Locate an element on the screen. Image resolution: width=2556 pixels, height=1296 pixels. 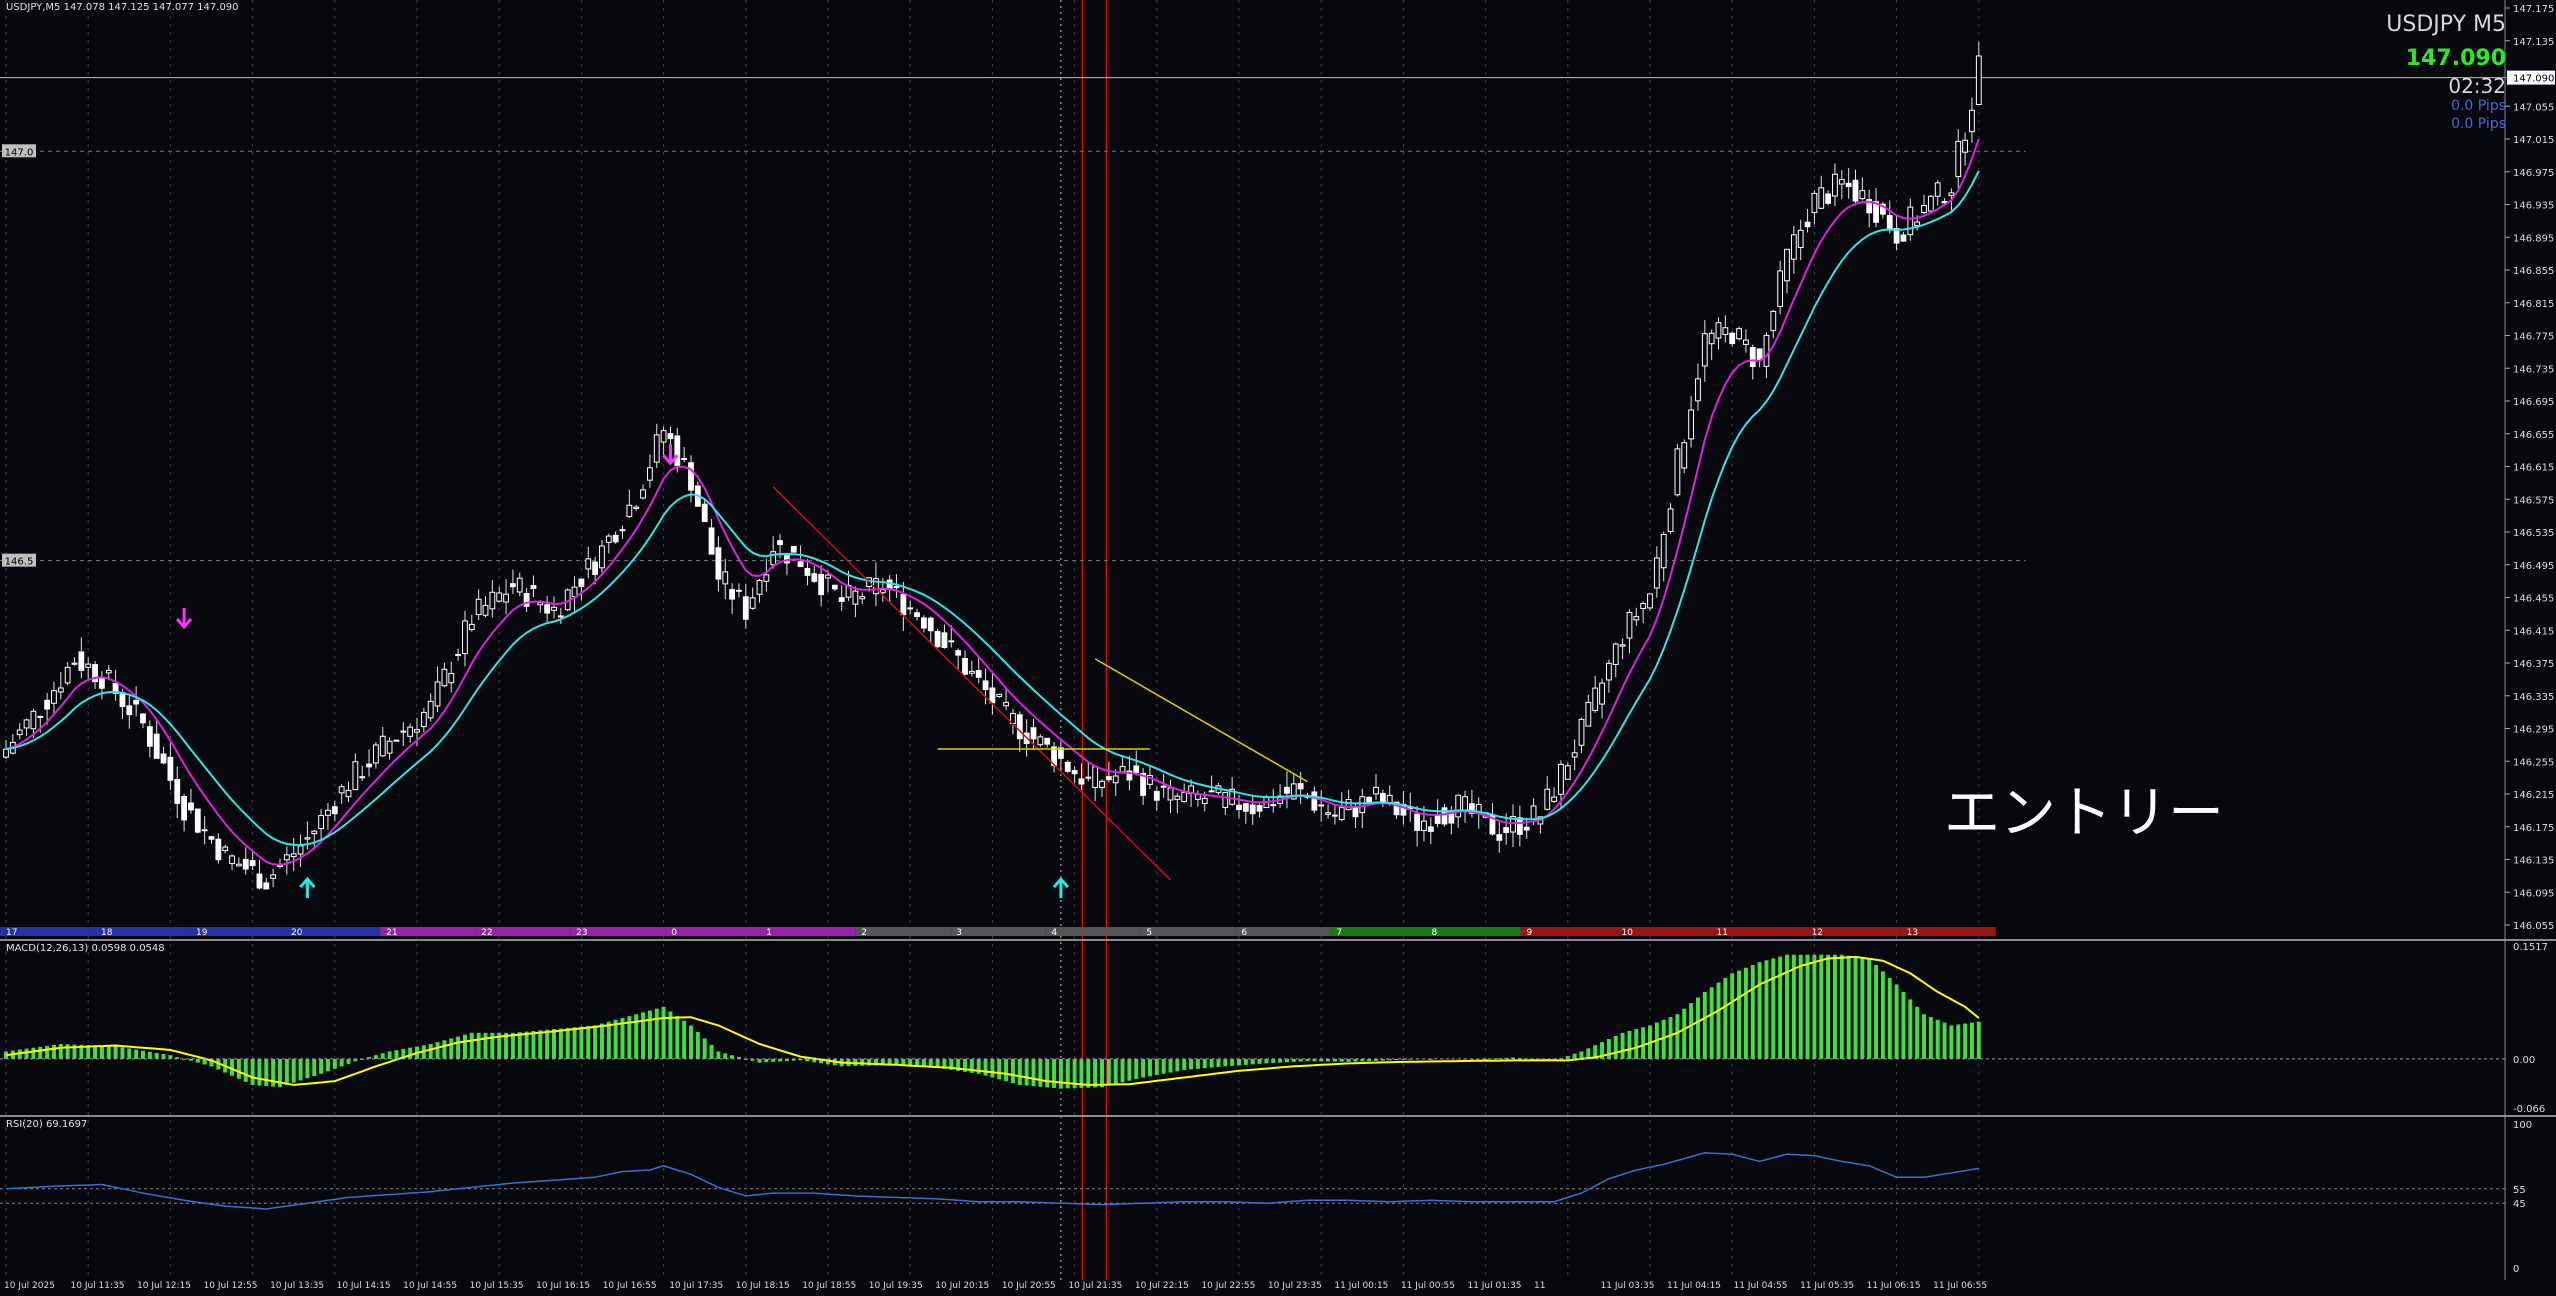
rsi-tick-label: 0 is located at coordinates (2516, 1269).